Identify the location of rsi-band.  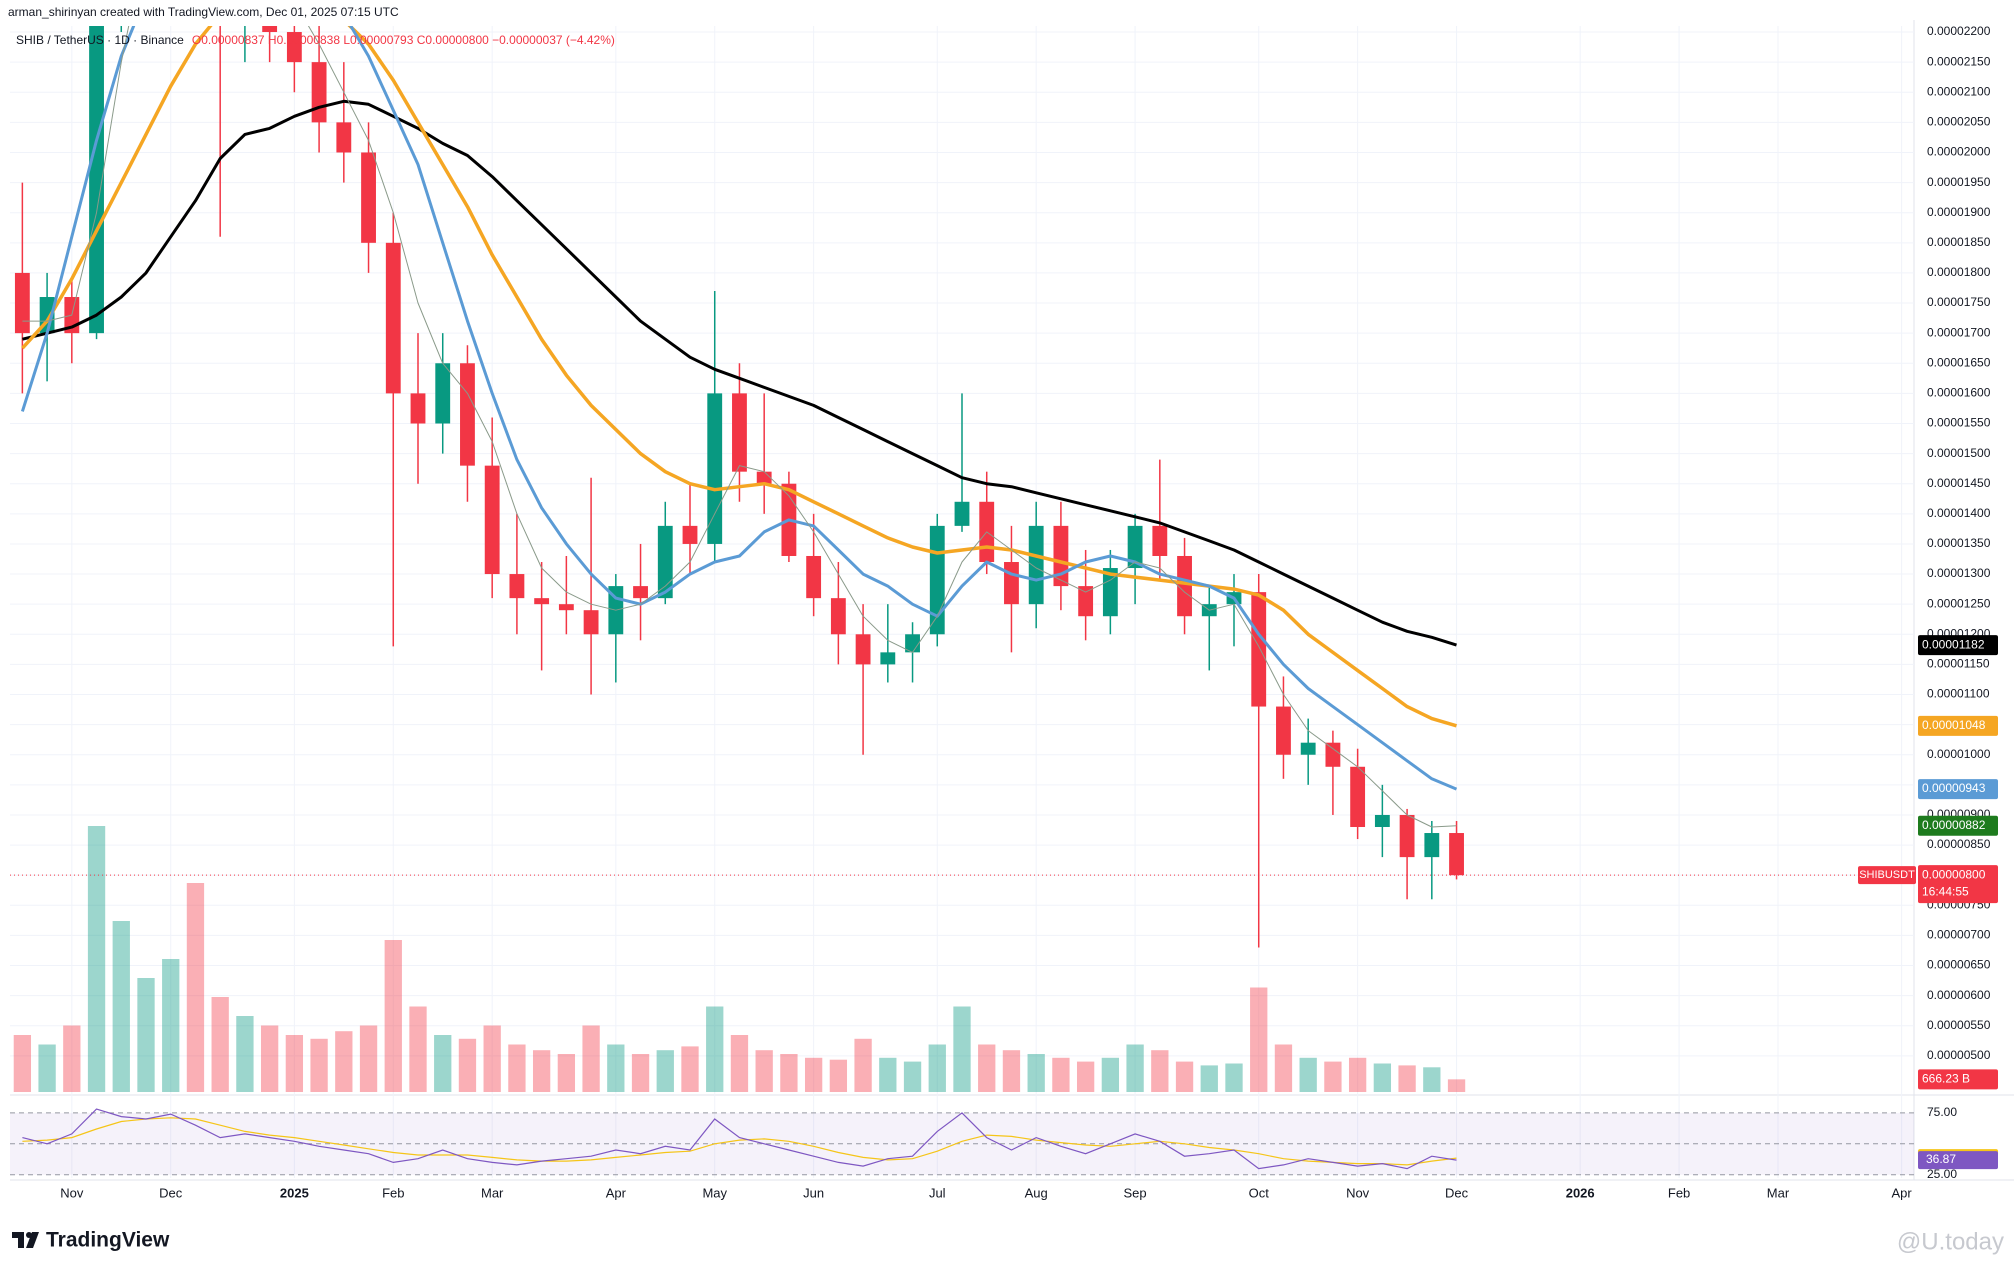
(962, 1143).